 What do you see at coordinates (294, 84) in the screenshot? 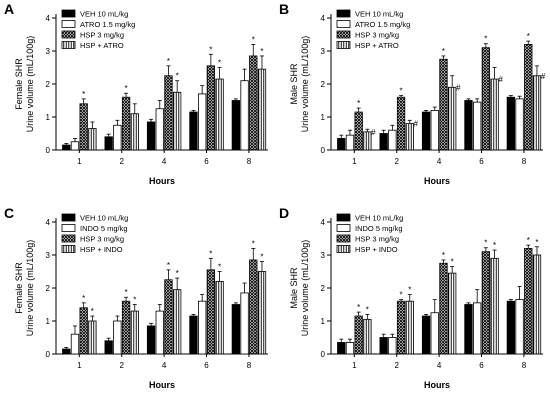
I see `y-axis-label-line: Male SHR` at bounding box center [294, 84].